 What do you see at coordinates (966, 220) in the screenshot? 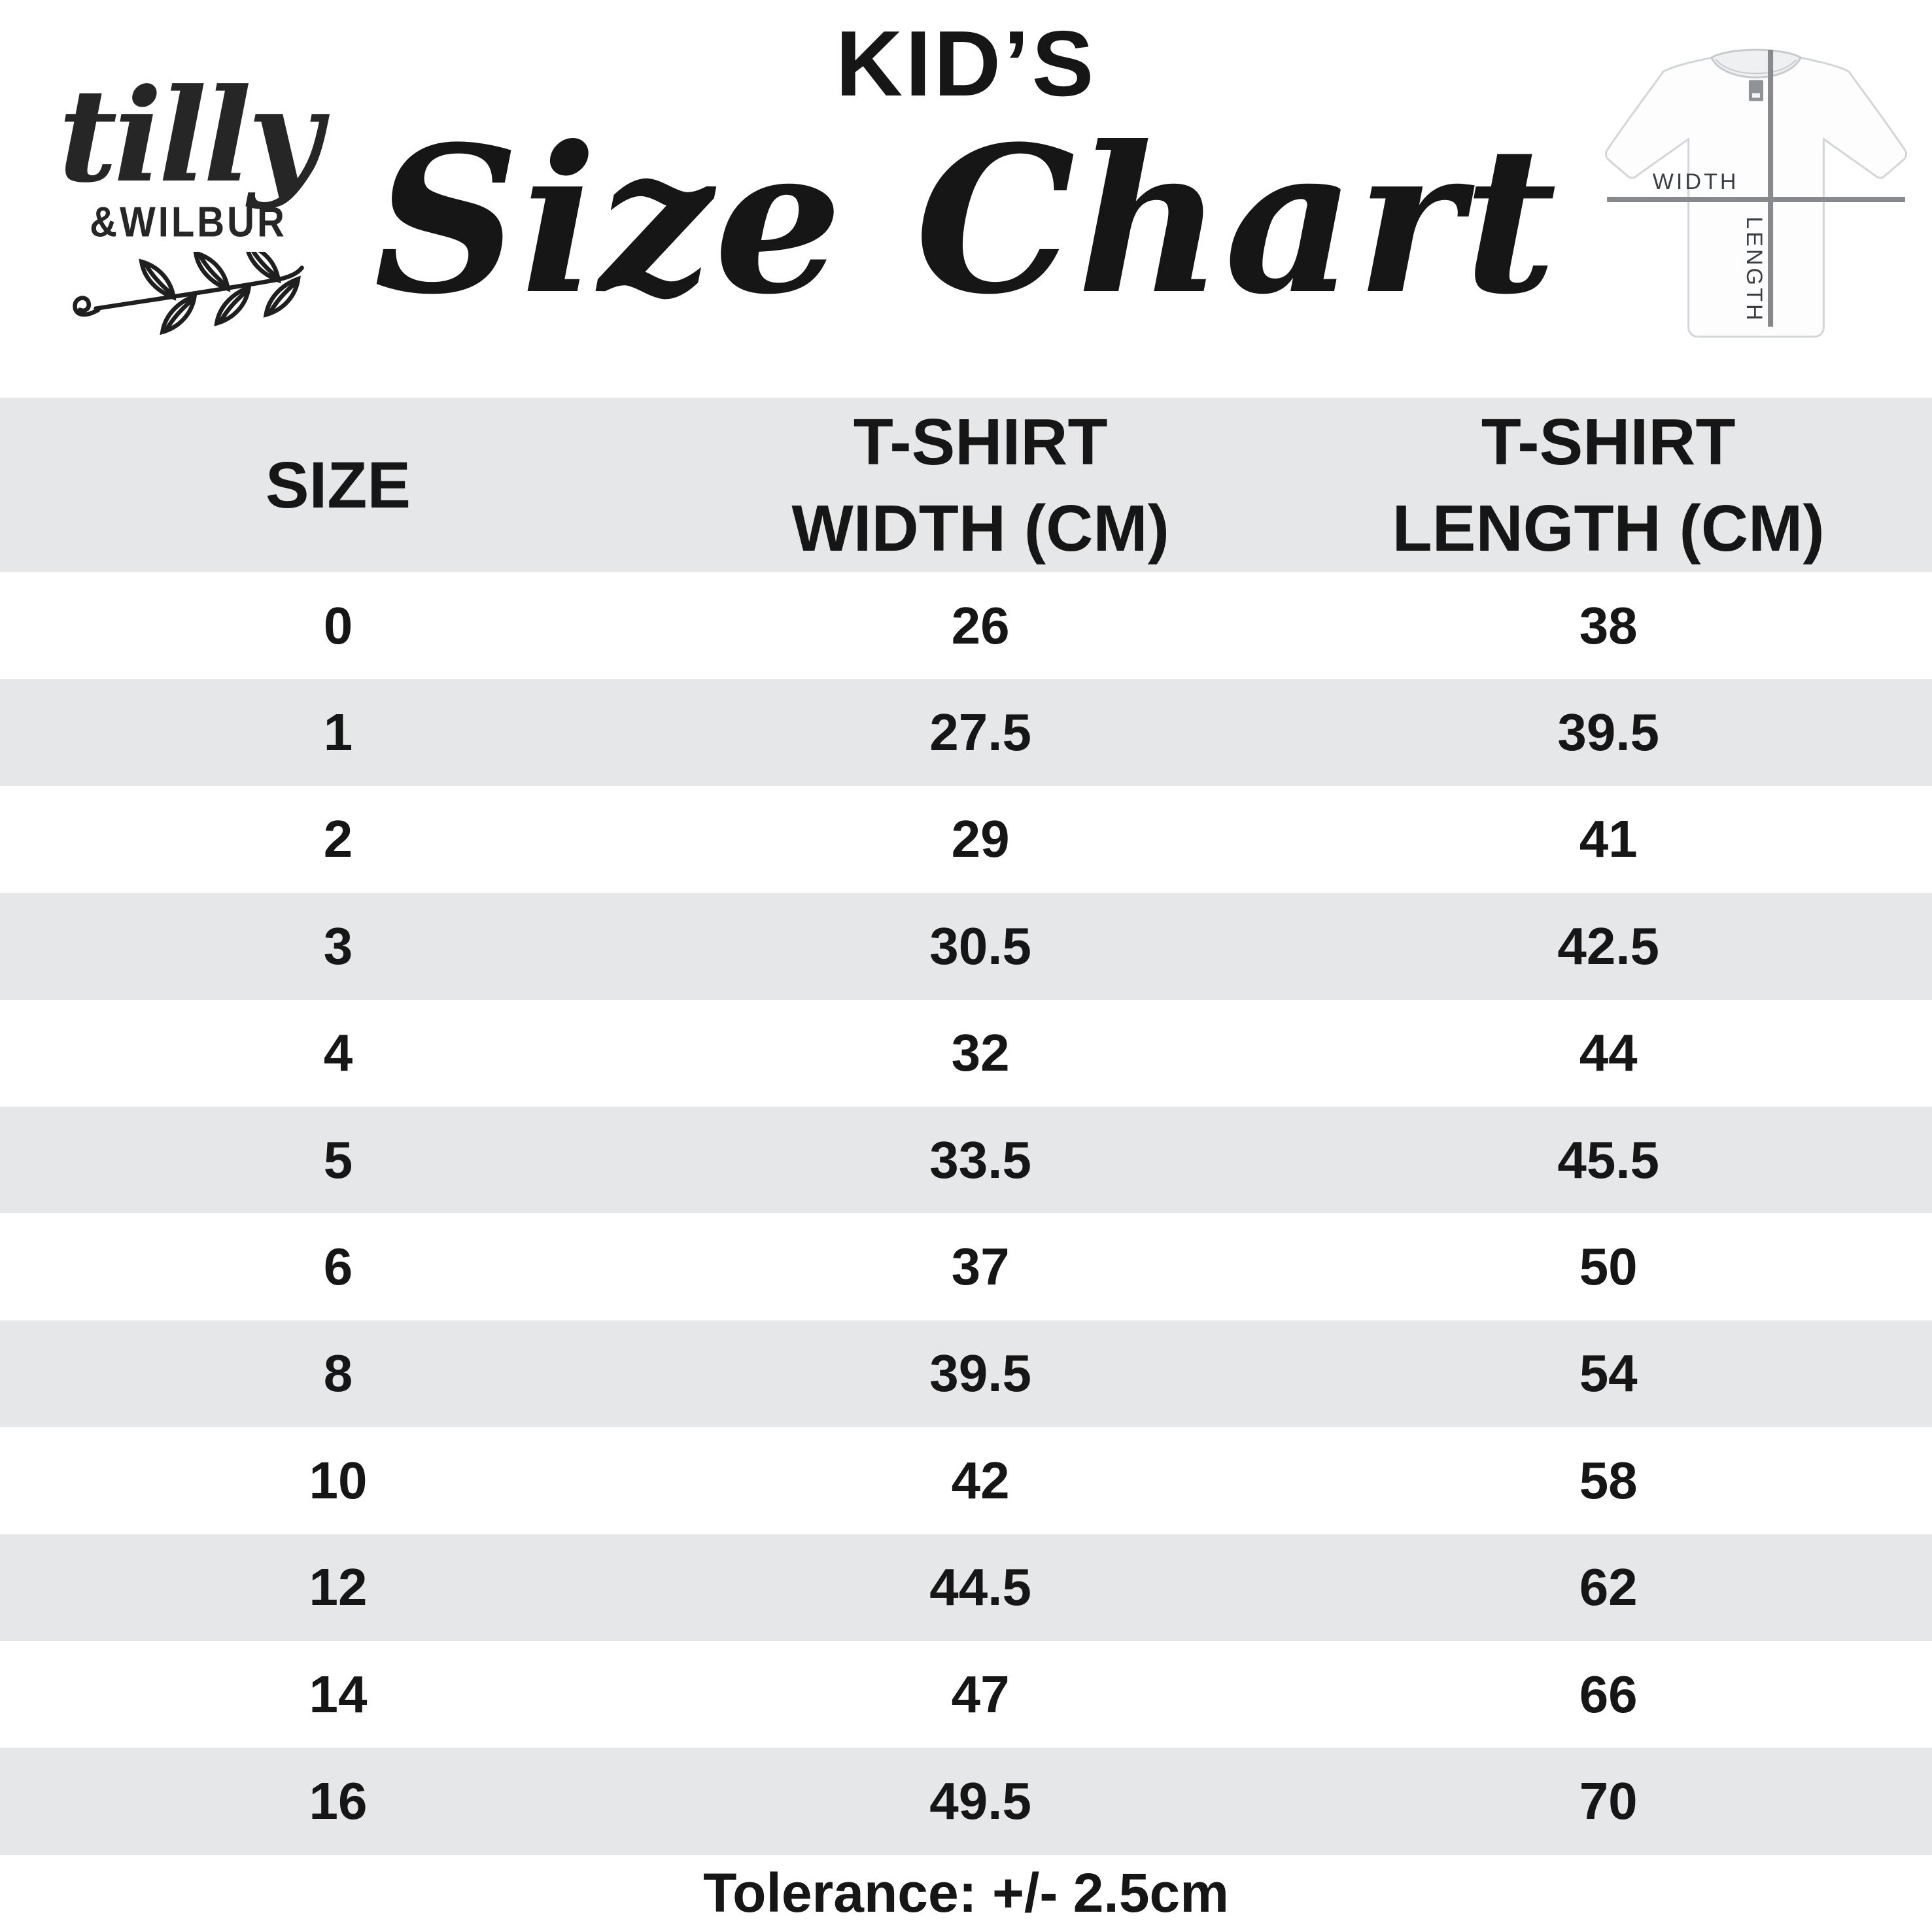
I see `page-title: Size Chart` at bounding box center [966, 220].